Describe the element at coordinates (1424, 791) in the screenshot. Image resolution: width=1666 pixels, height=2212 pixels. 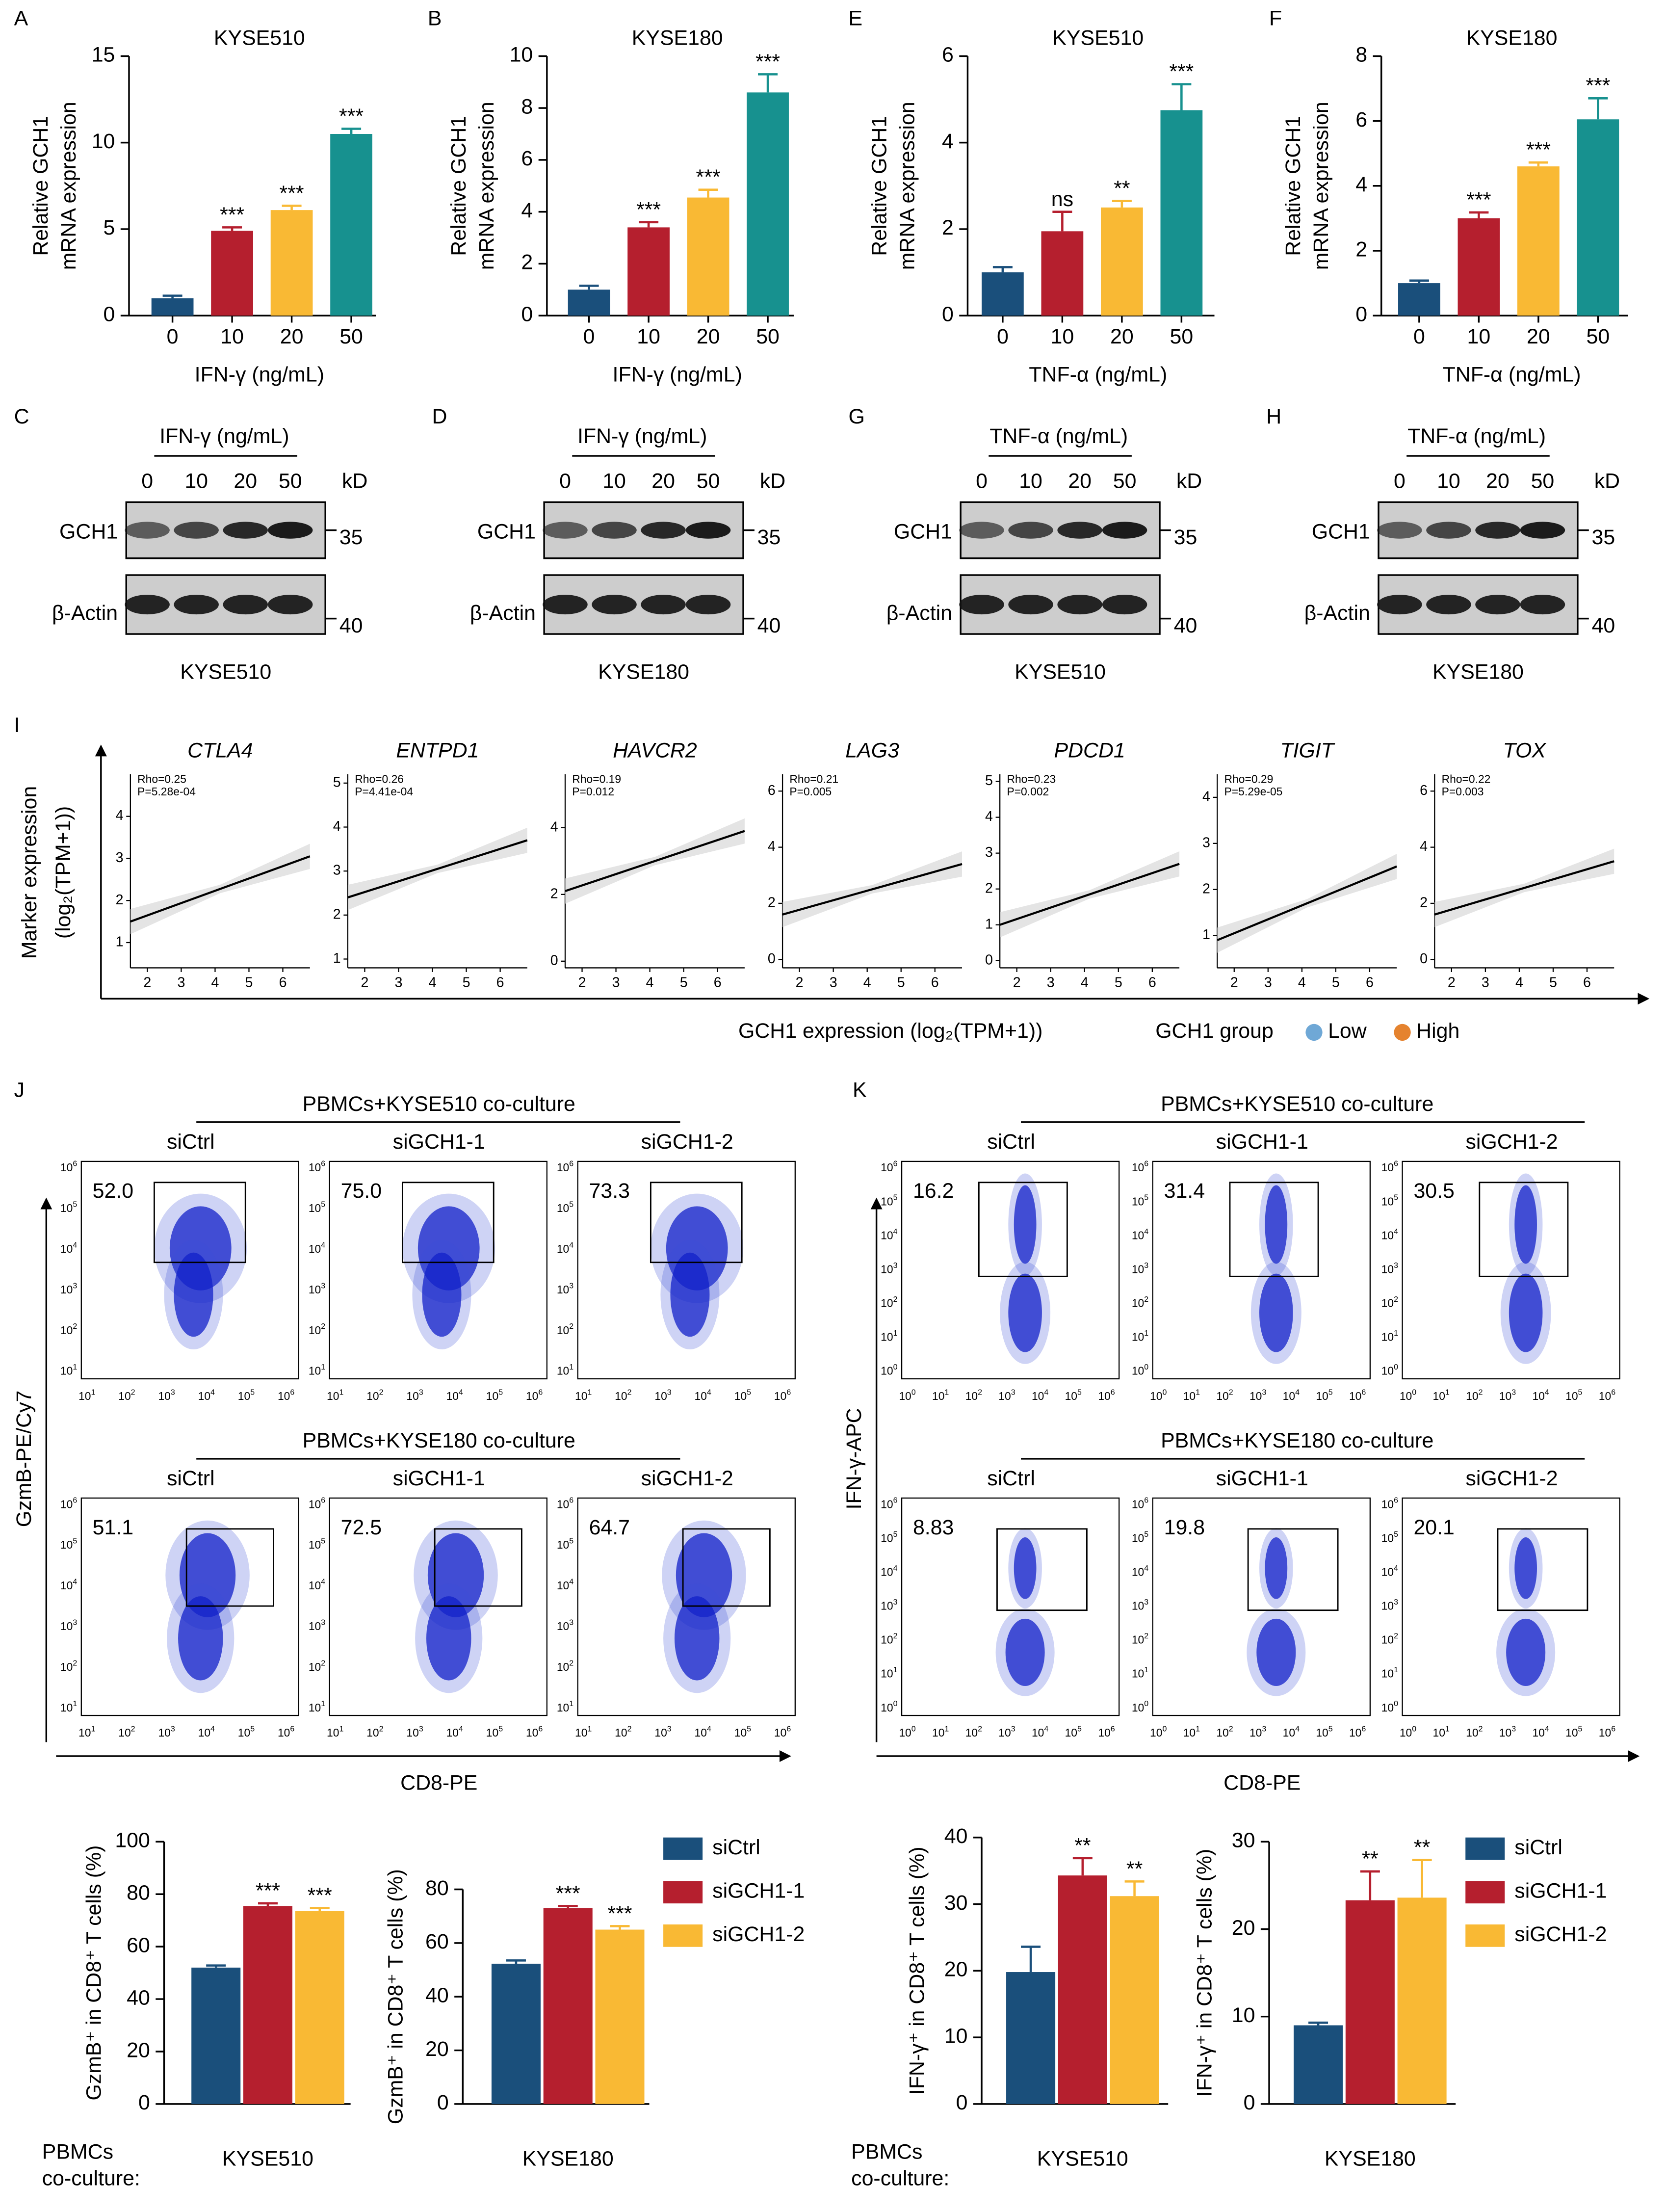
I see `y-tick-label: 6` at that location.